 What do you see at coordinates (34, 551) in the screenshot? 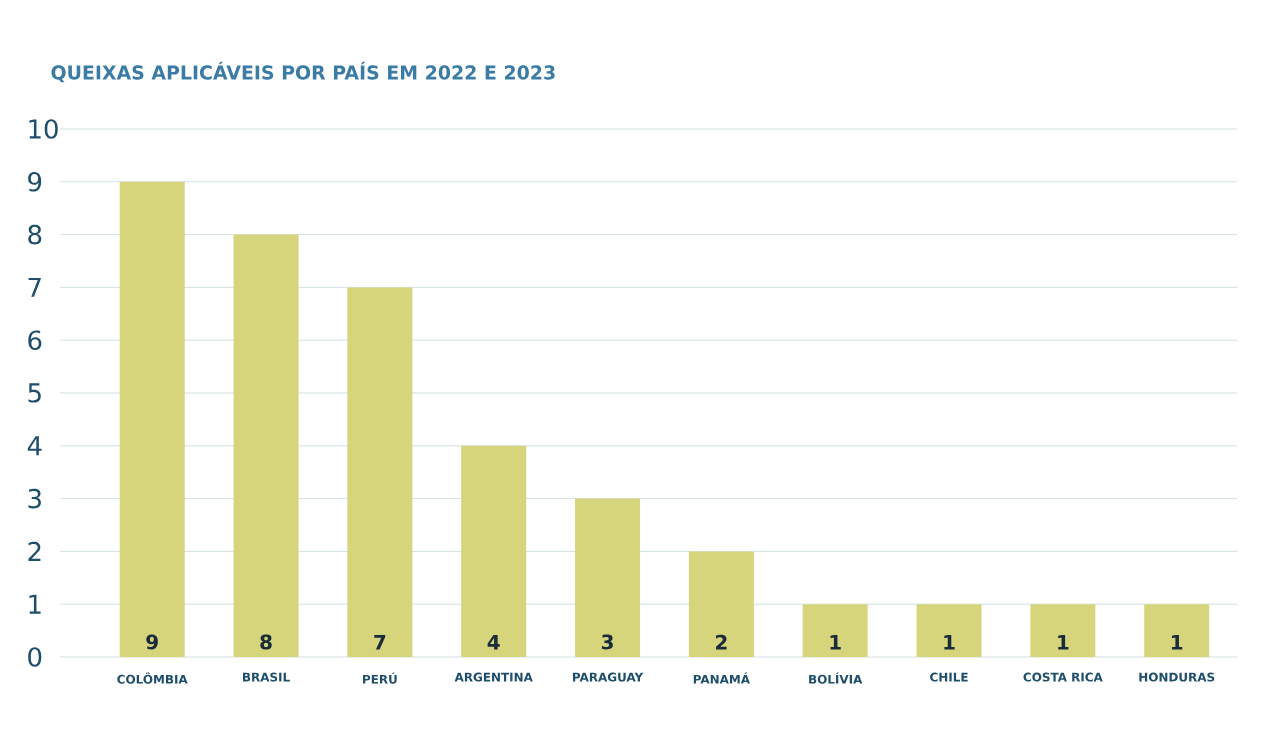
I see `y-tick-label: 2` at bounding box center [34, 551].